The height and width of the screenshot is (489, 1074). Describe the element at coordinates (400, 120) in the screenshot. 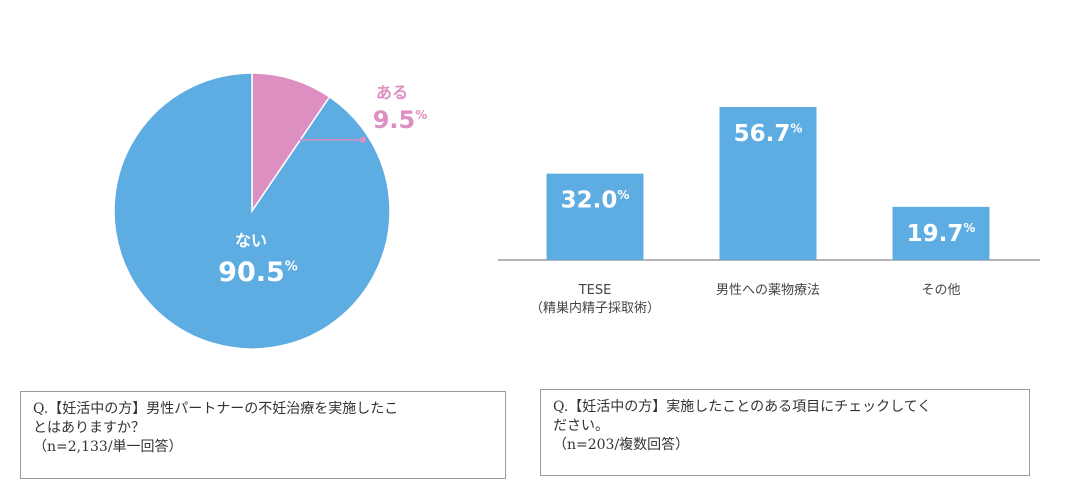

I see `slice-value-aru: 9.5%` at that location.